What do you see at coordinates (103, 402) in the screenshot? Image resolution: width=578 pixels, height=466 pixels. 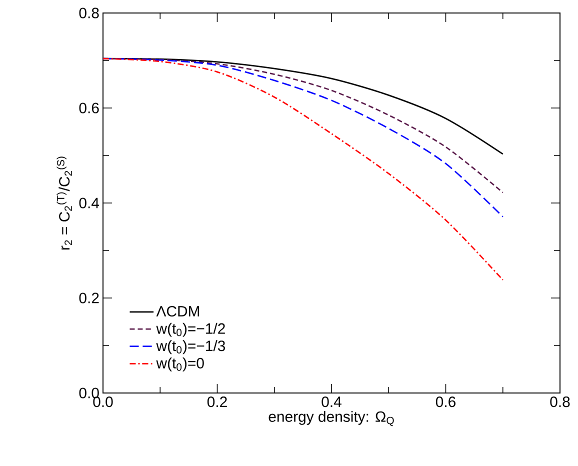 I see `x-tick-label: 0.0` at bounding box center [103, 402].